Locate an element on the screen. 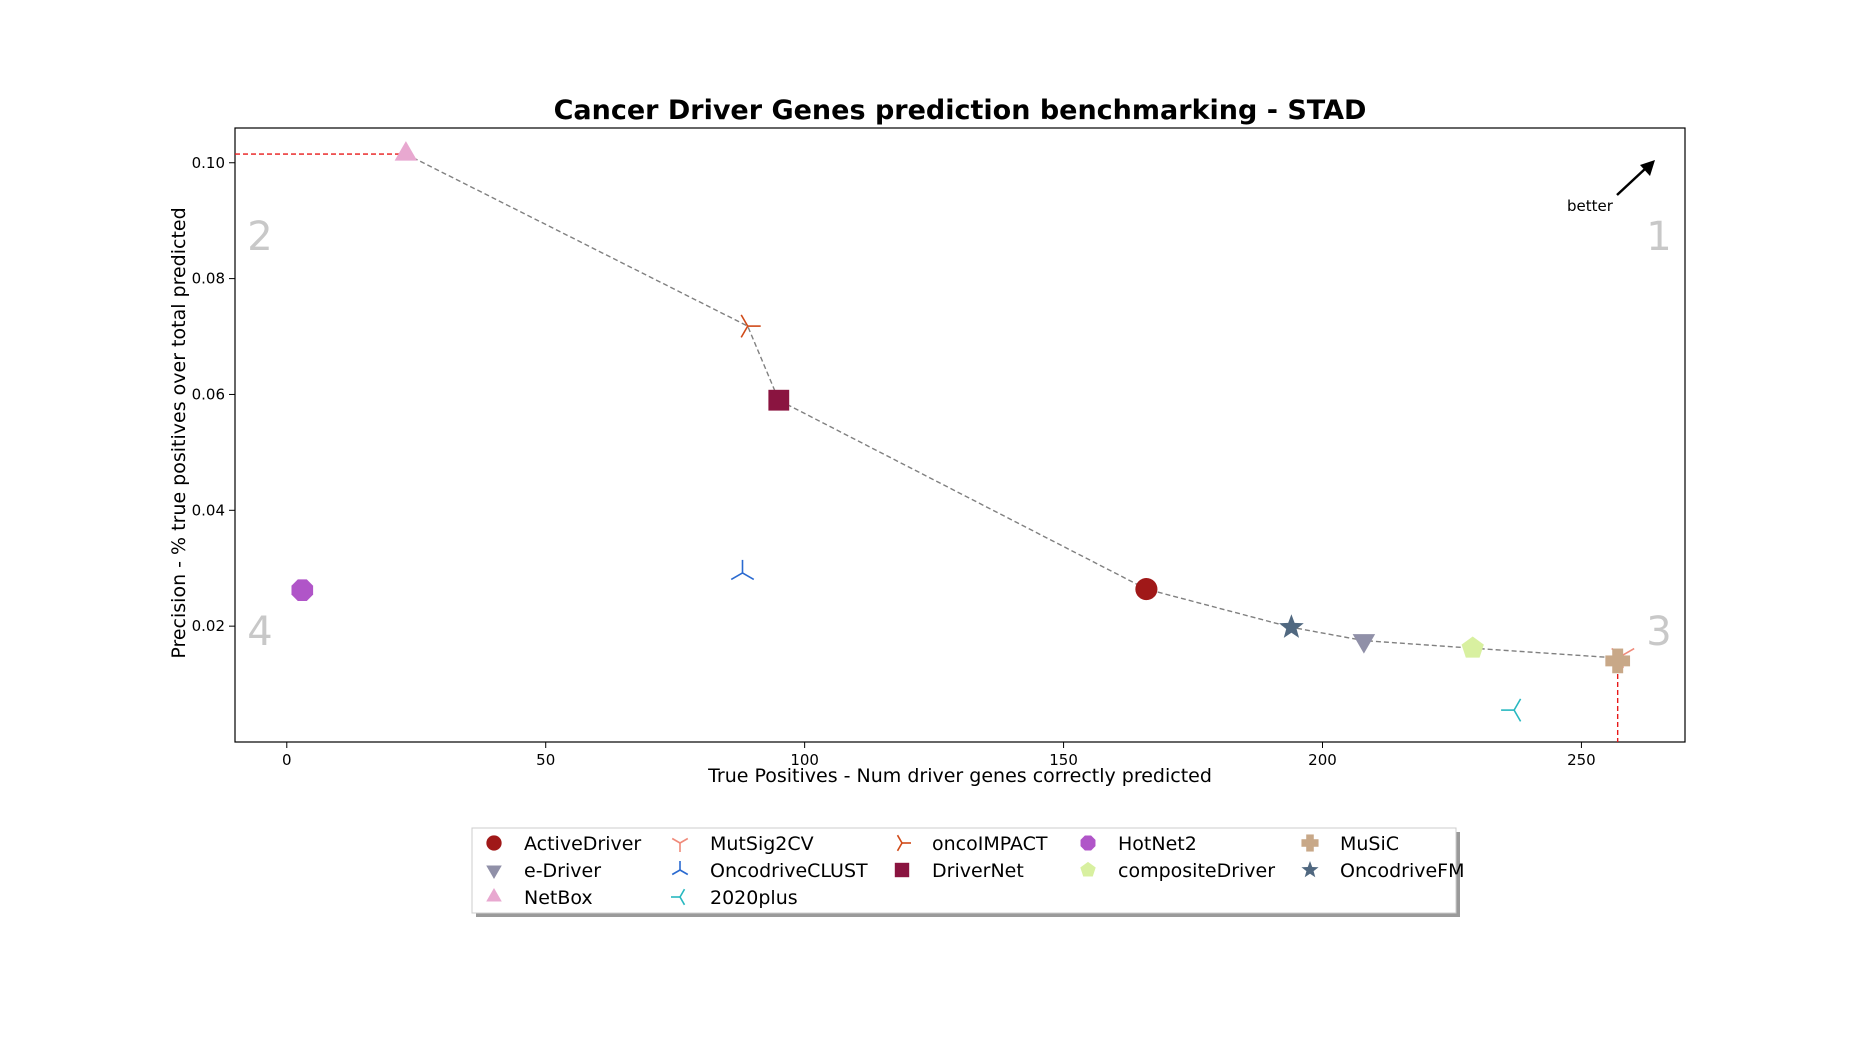 This screenshot has height=1050, width=1850. quadrant-label-2: 2 is located at coordinates (259, 237).